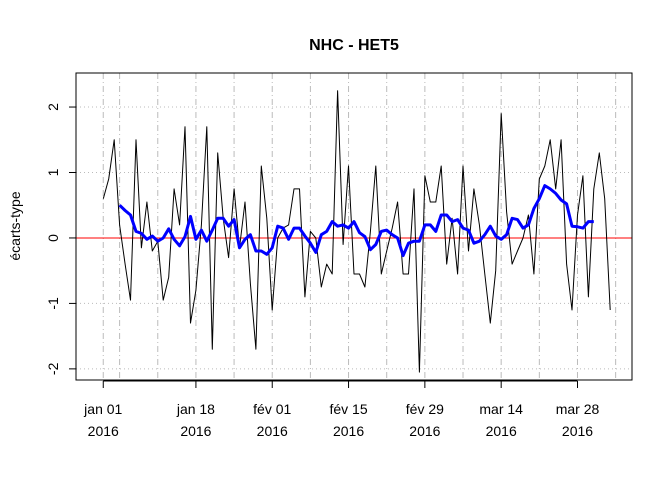 Image resolution: width=672 pixels, height=485 pixels. I want to click on x-tick-label: fév 29 2016, so click(425, 420).